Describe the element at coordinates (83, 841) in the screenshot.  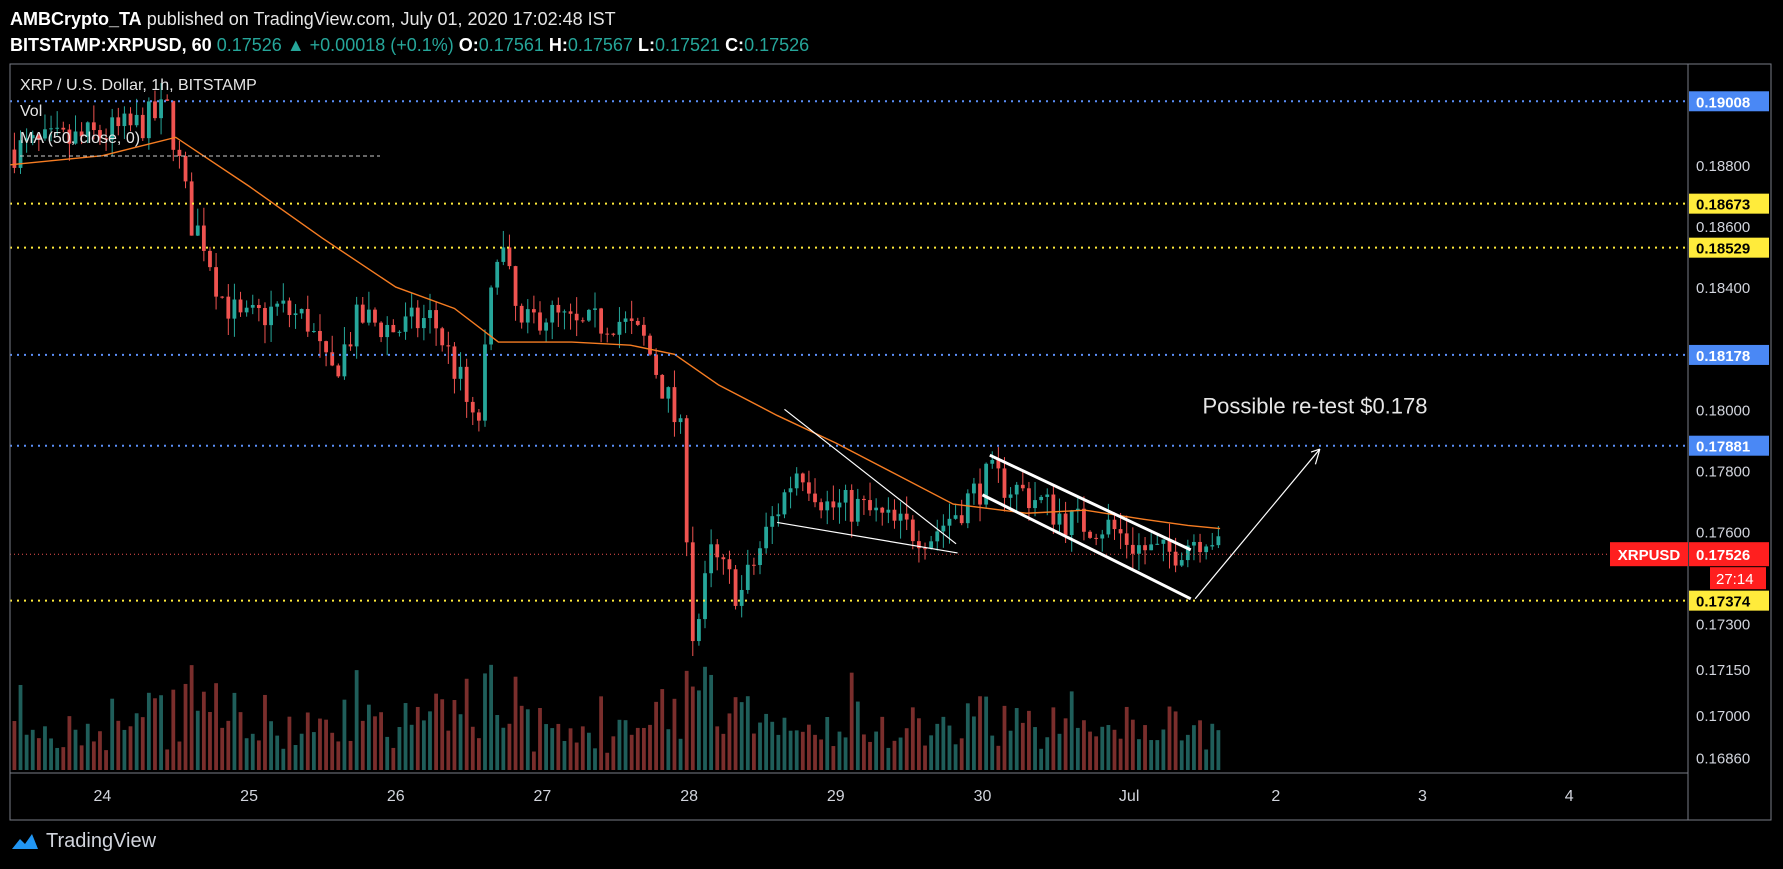
I see `tradingview-brand: TradingView` at that location.